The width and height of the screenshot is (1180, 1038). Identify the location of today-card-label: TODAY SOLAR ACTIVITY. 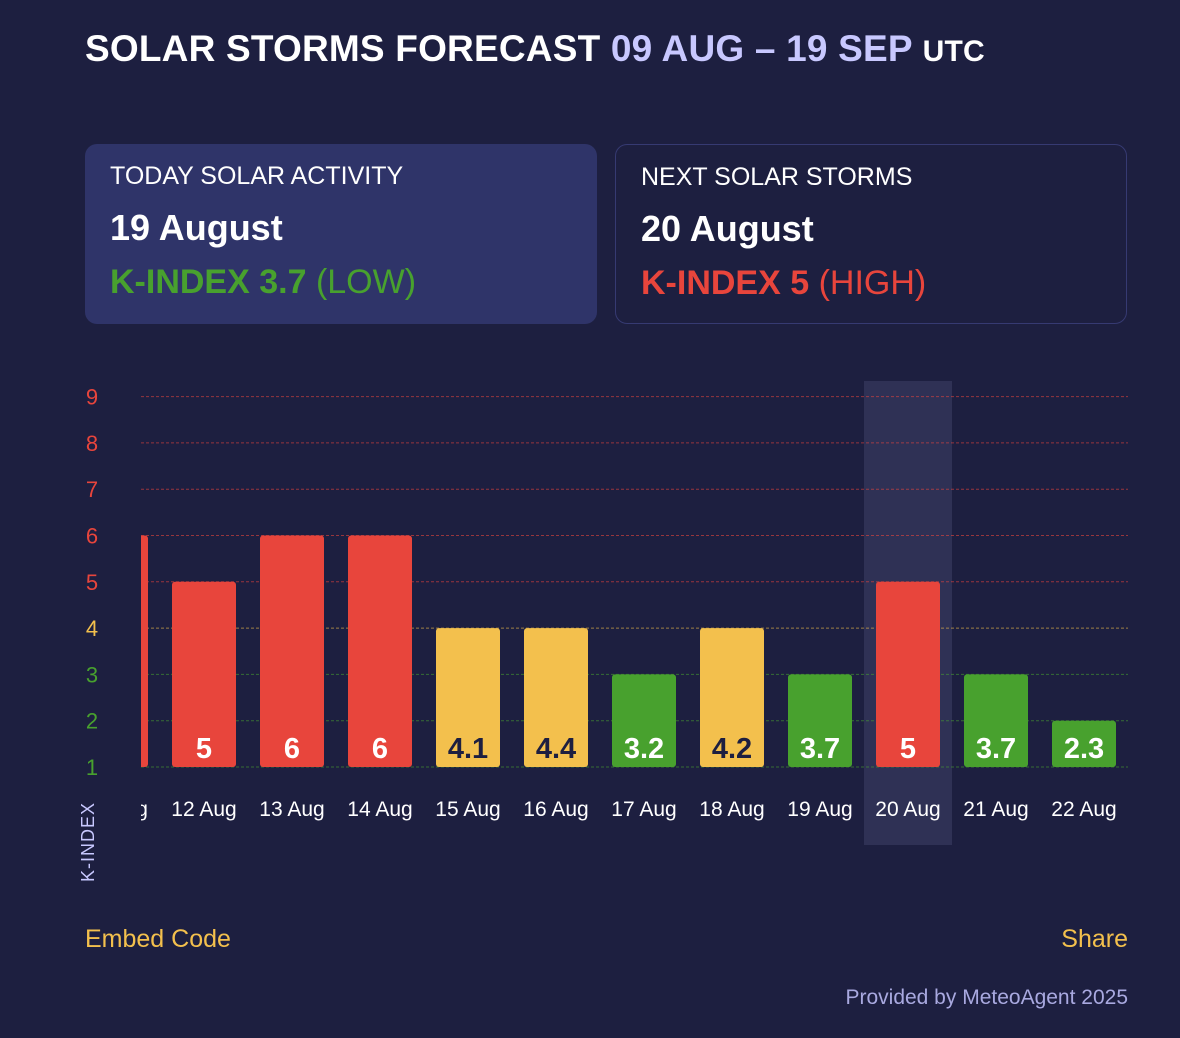
(257, 176).